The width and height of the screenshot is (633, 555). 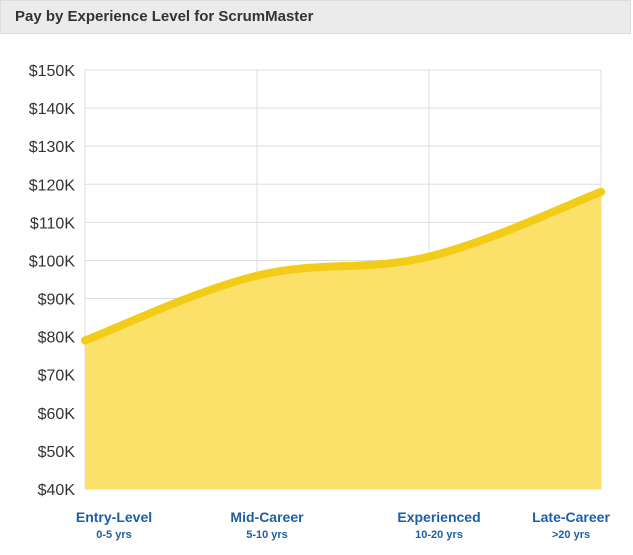 I want to click on y-tick-label: $40K, so click(x=57, y=490).